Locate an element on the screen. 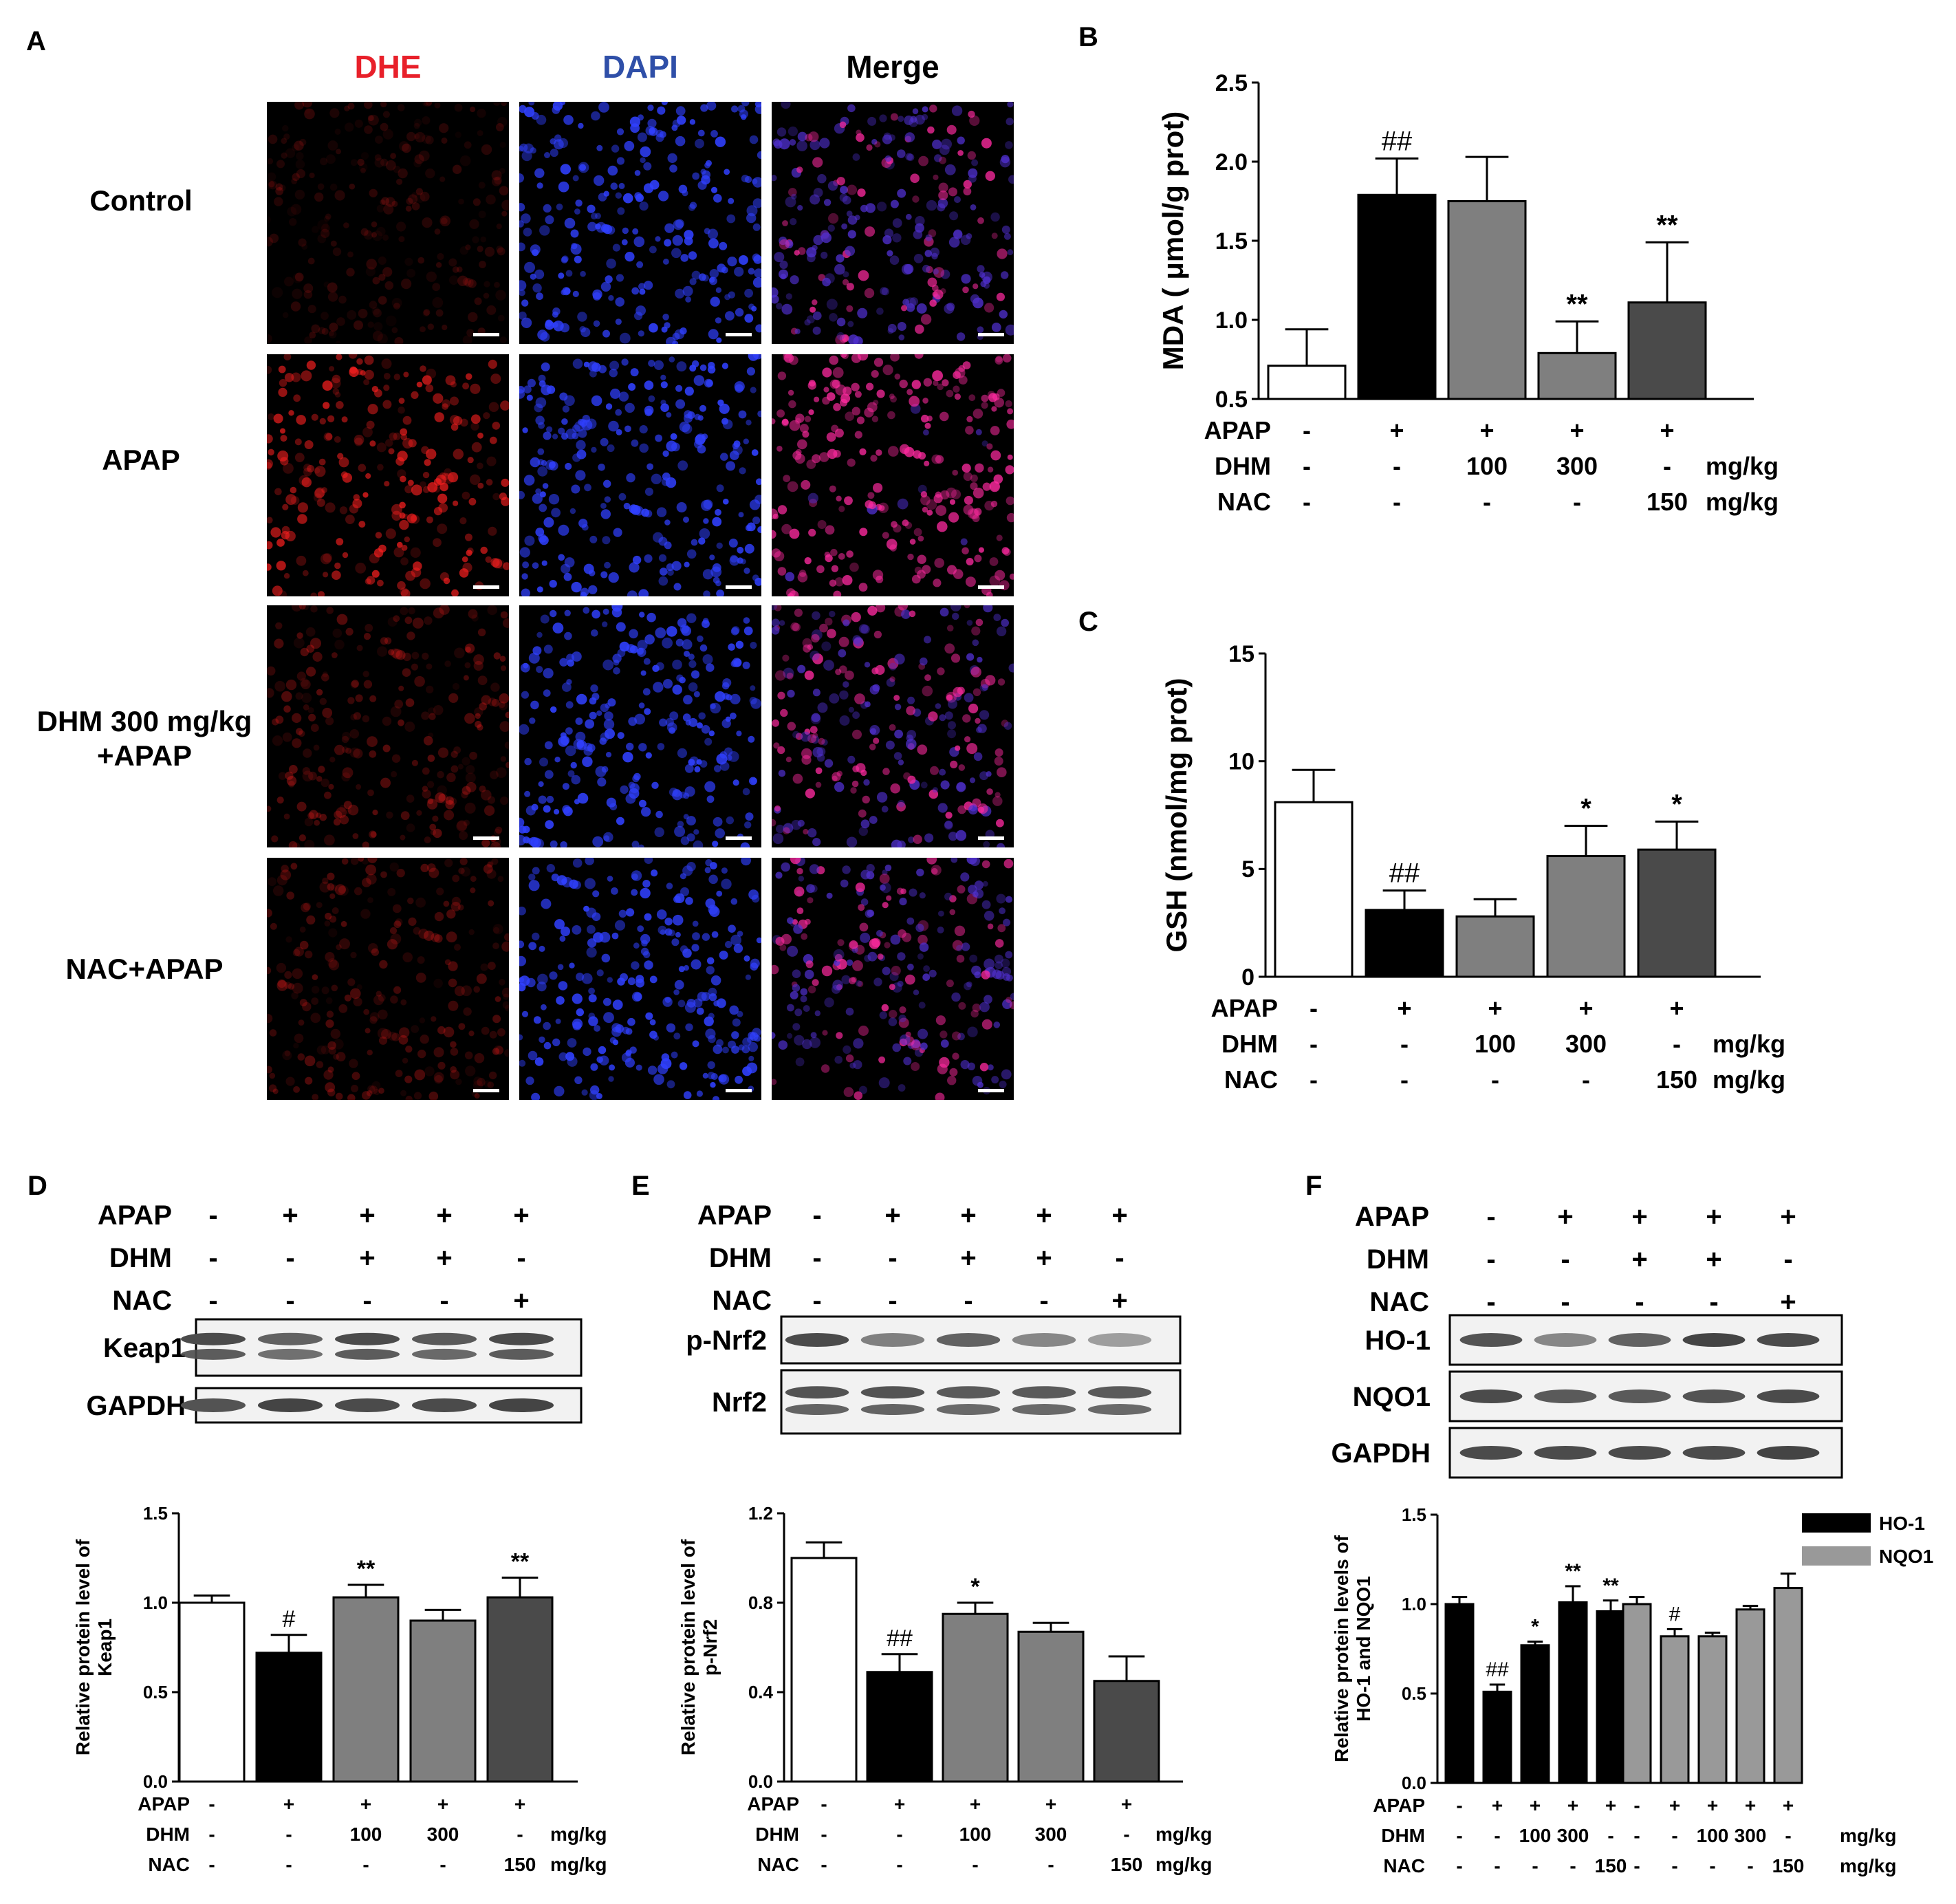  legend-label: HO-1 is located at coordinates (1902, 1524).